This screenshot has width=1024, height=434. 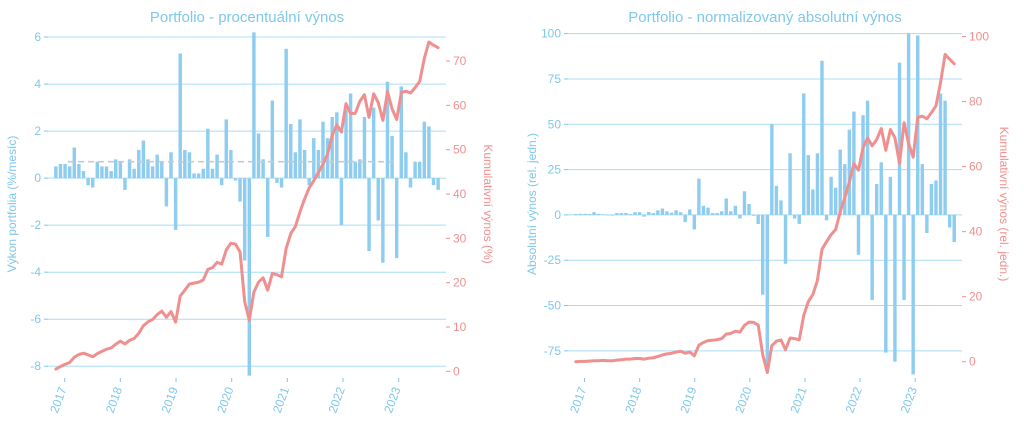 I want to click on x-tick-label: 2019, so click(x=170, y=400).